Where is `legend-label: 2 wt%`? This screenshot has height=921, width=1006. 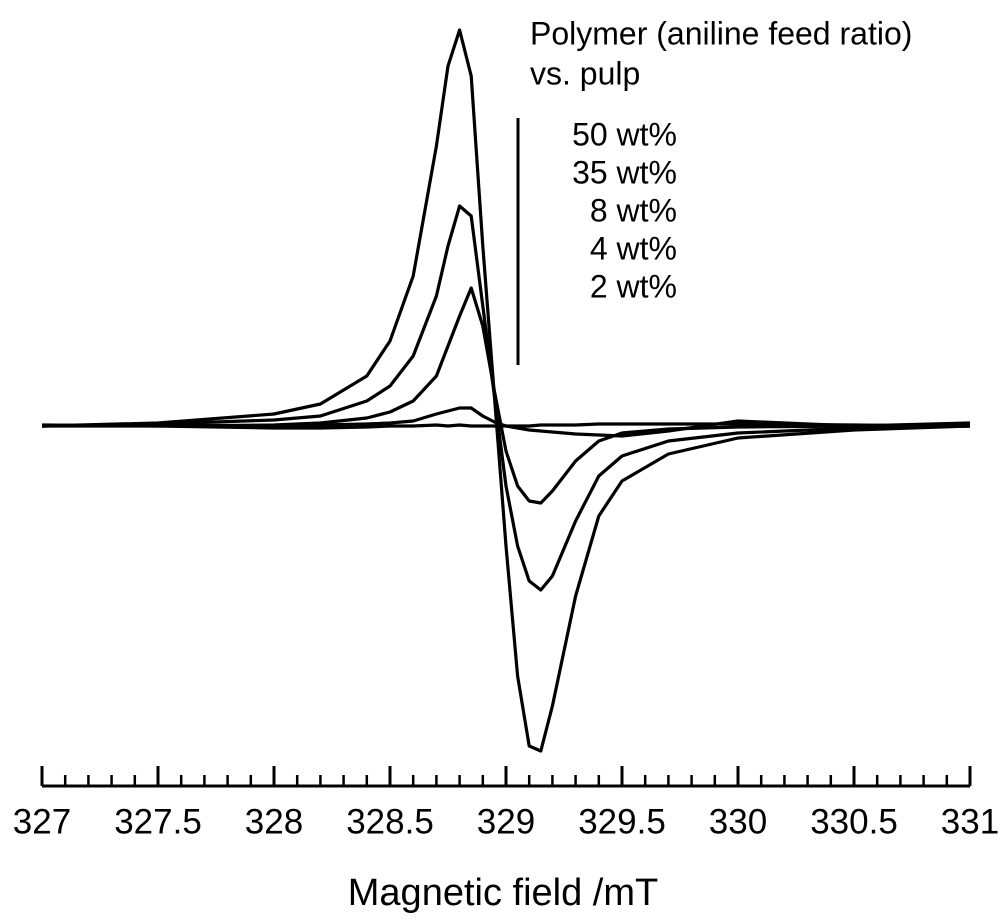 legend-label: 2 wt% is located at coordinates (633, 286).